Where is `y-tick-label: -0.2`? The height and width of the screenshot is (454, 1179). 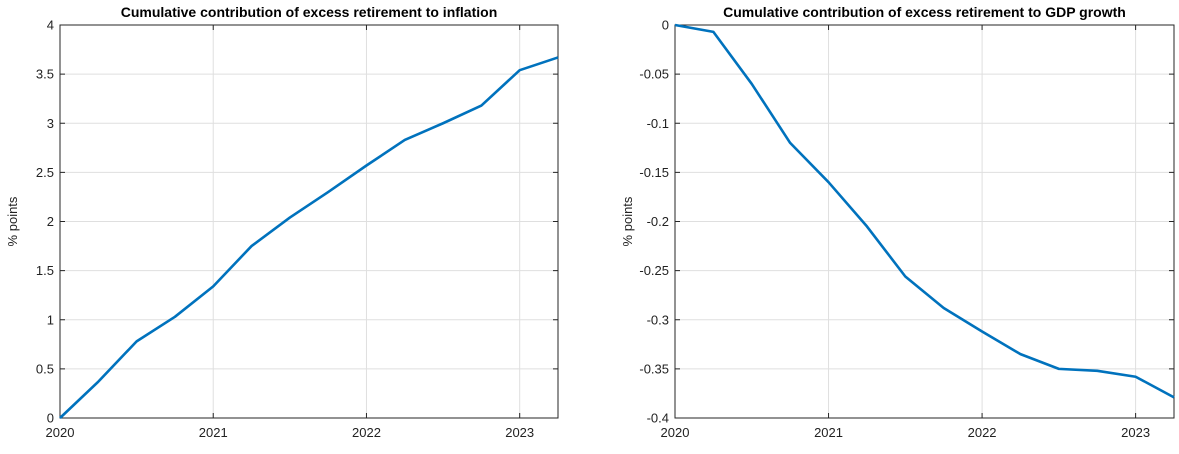
y-tick-label: -0.2 is located at coordinates (658, 221).